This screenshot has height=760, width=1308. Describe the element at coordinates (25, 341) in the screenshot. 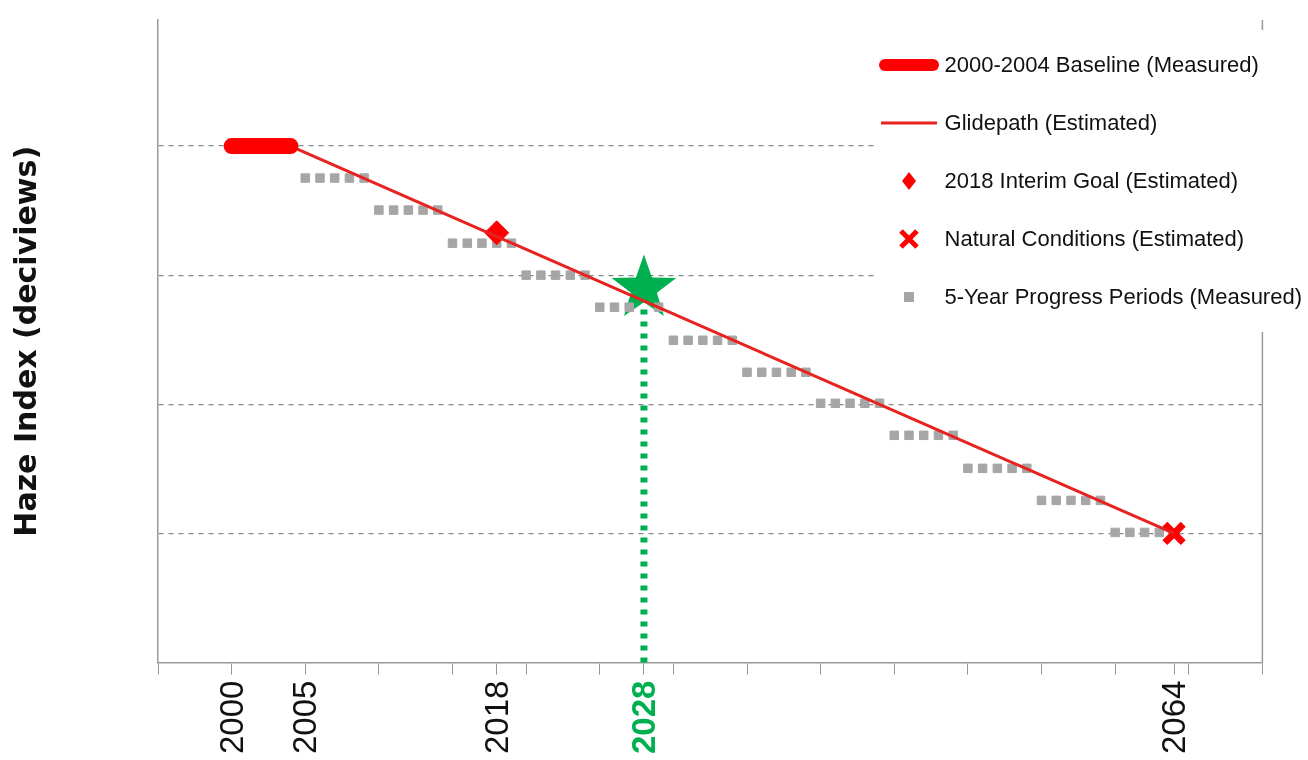

I see `y-axis-title: Haze Index (deciviews)` at that location.